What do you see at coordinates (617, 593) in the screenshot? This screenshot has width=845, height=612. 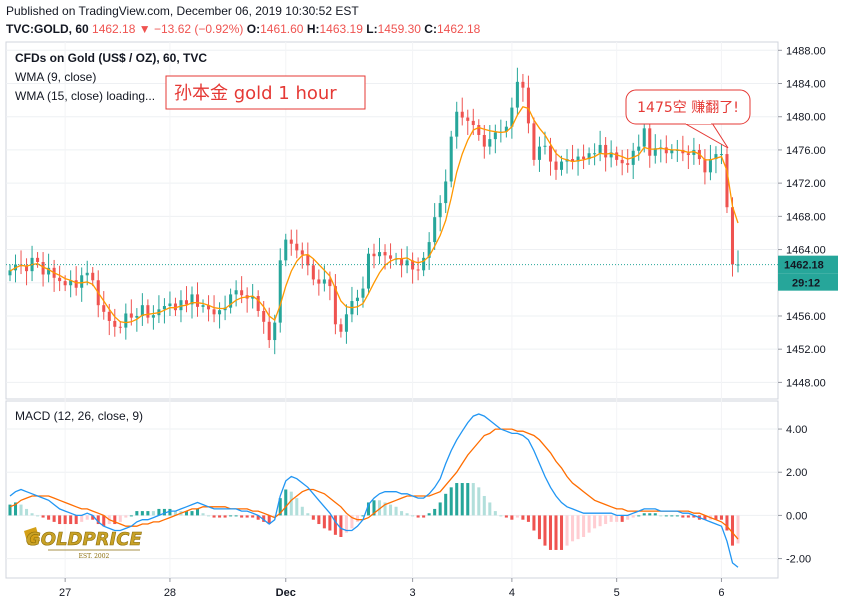 I see `time-tick-label: 5` at bounding box center [617, 593].